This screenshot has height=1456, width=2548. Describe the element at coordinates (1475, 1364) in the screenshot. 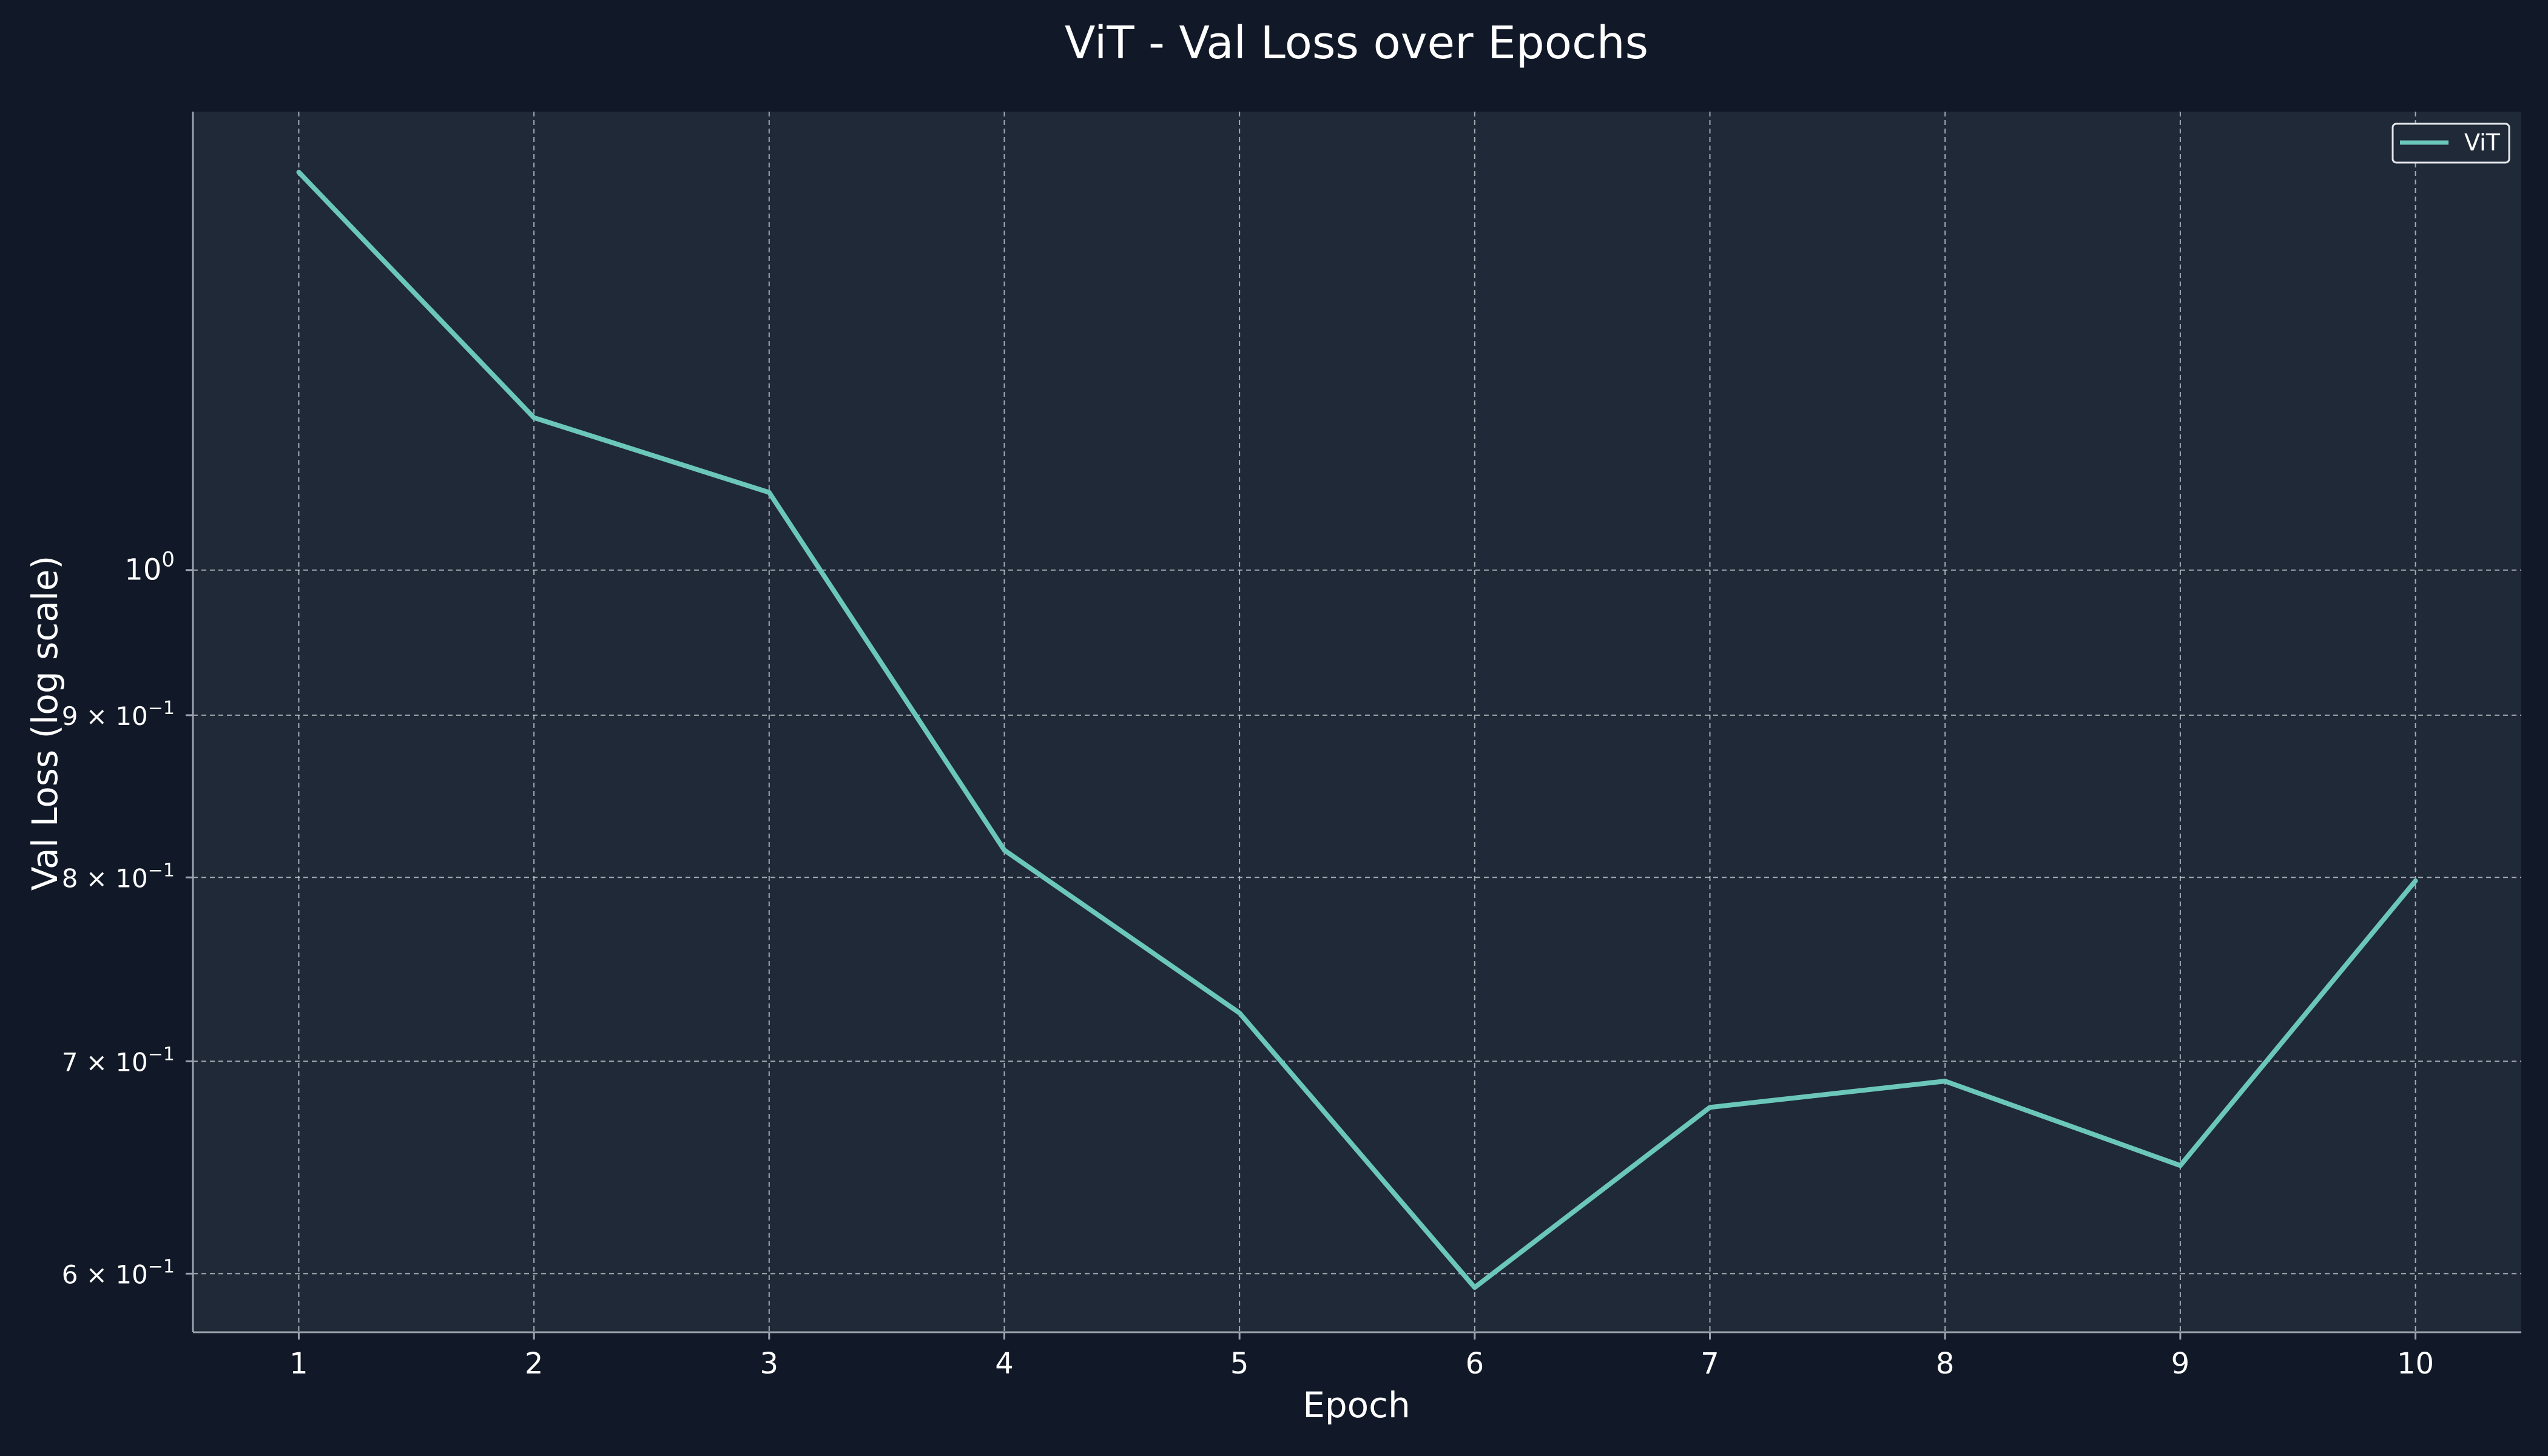

I see `x-tick-label: 6` at that location.